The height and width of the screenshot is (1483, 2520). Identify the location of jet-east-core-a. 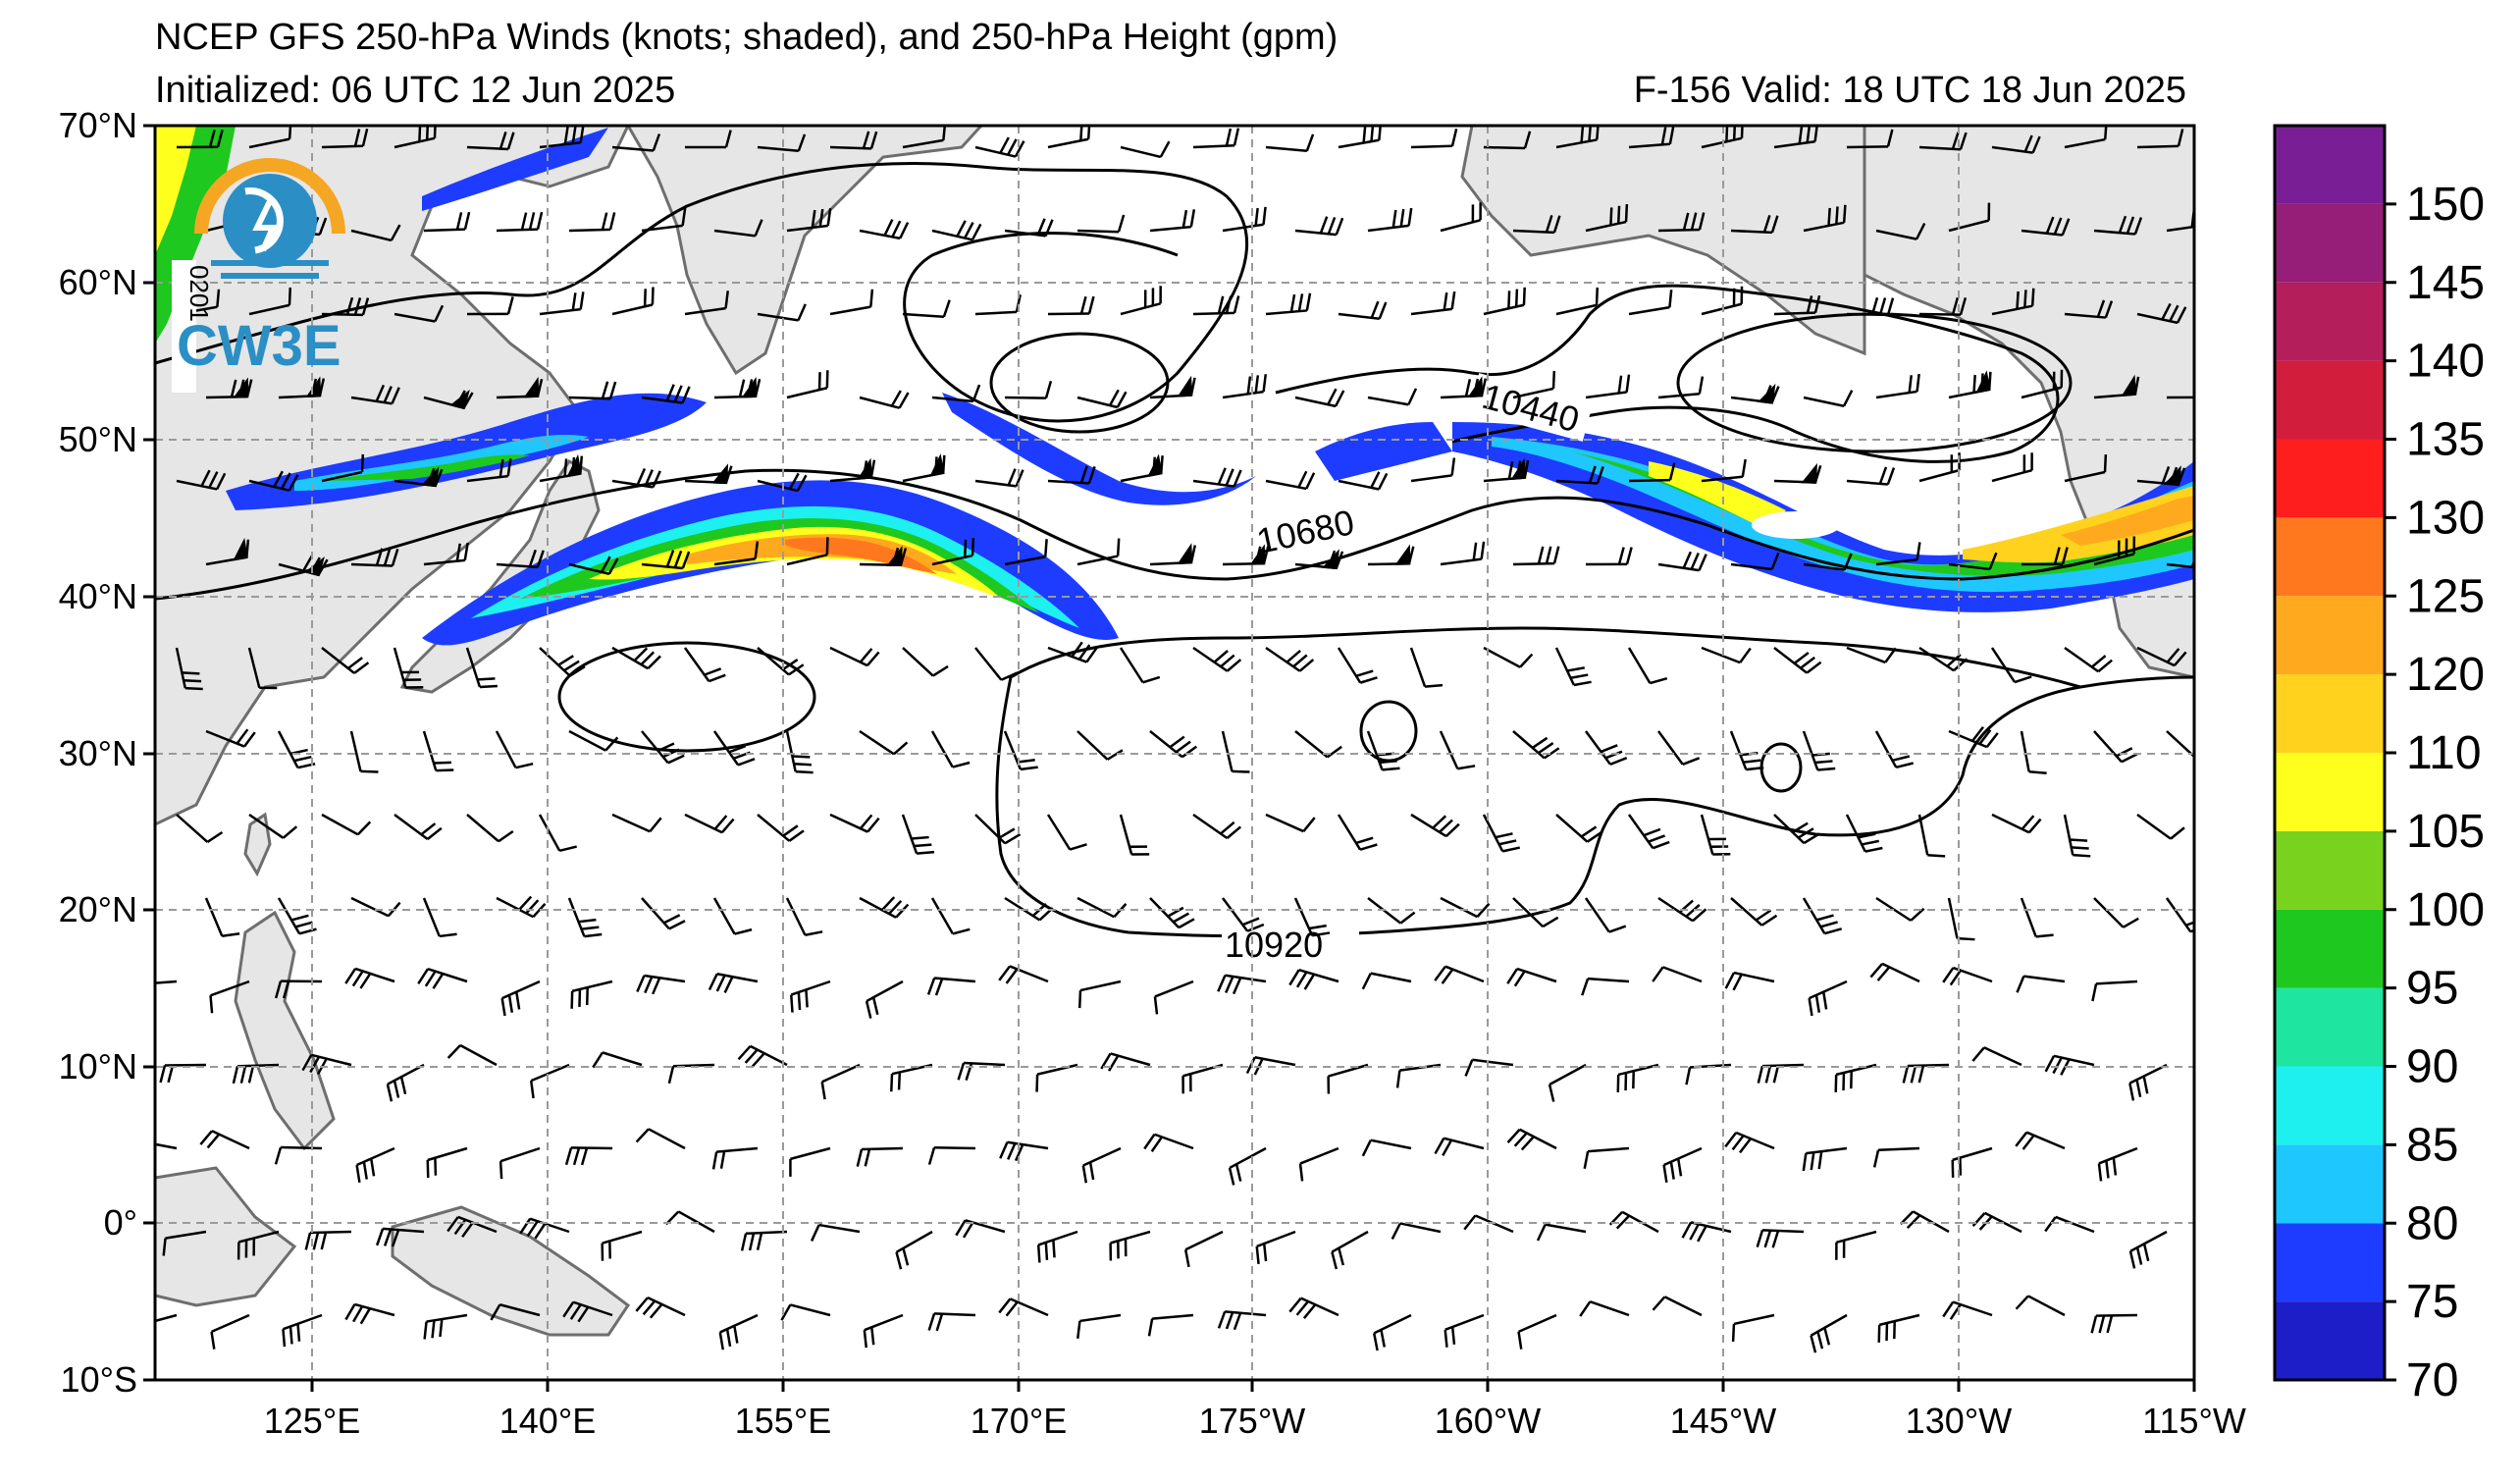
(1717, 496).